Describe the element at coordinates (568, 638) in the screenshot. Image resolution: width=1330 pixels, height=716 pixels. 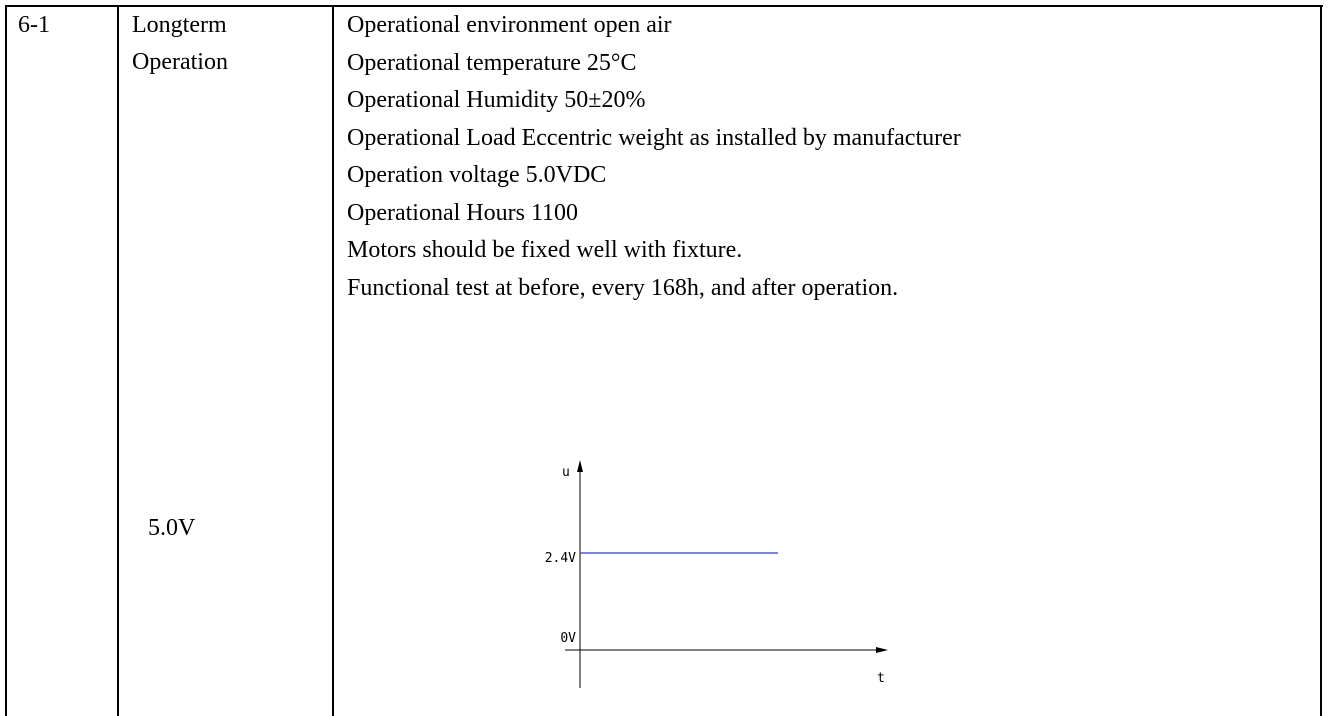
I see `zero-label: 0V` at that location.